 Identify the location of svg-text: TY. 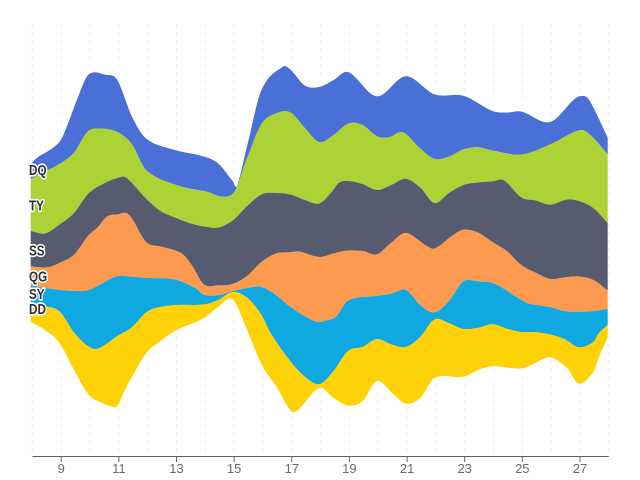
(36, 205).